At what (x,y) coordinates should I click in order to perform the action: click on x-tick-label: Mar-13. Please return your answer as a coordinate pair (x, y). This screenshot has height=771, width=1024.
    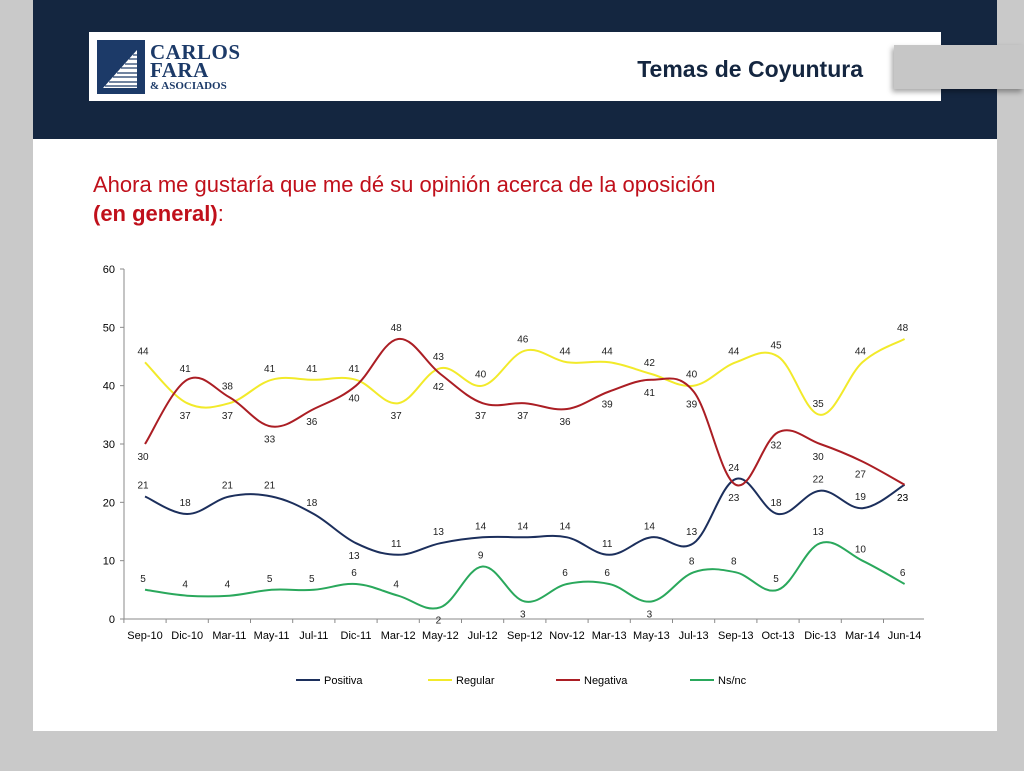
    Looking at the image, I should click on (609, 636).